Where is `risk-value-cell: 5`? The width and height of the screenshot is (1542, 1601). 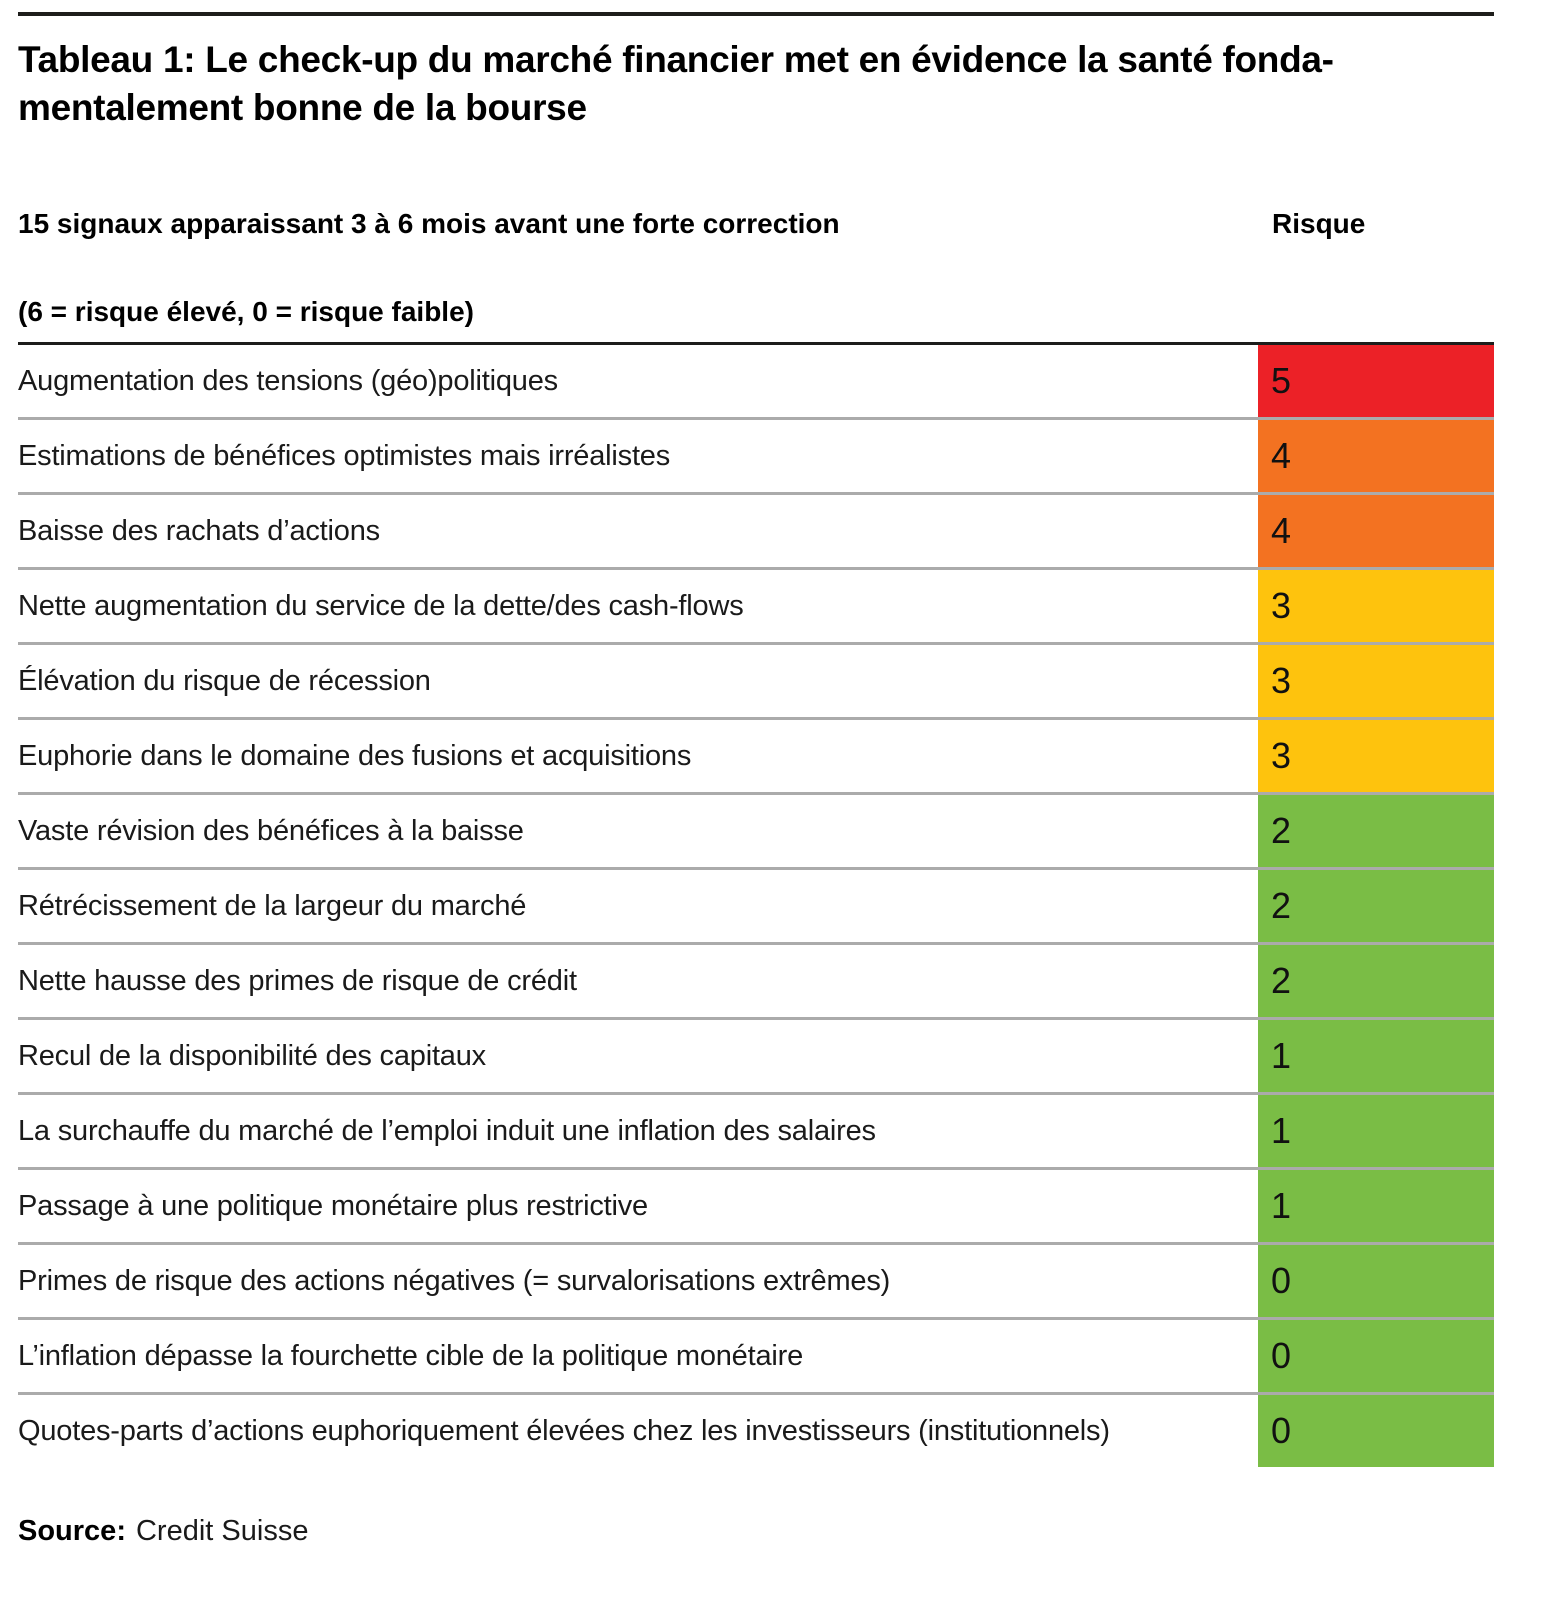
risk-value-cell: 5 is located at coordinates (1376, 381).